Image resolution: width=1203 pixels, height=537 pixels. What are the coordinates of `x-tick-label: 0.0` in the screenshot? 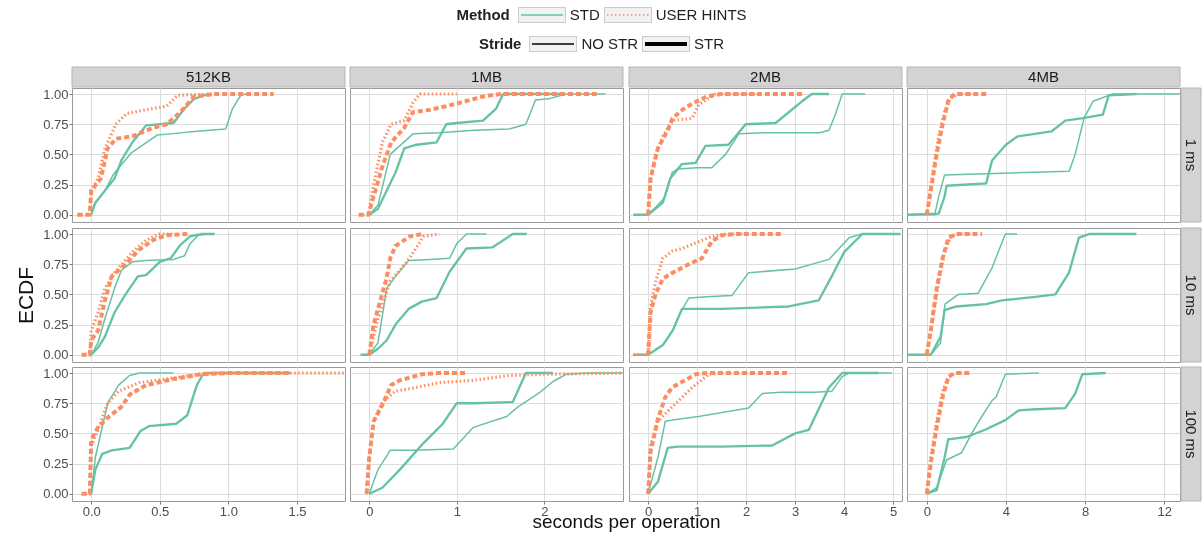 It's located at (91, 511).